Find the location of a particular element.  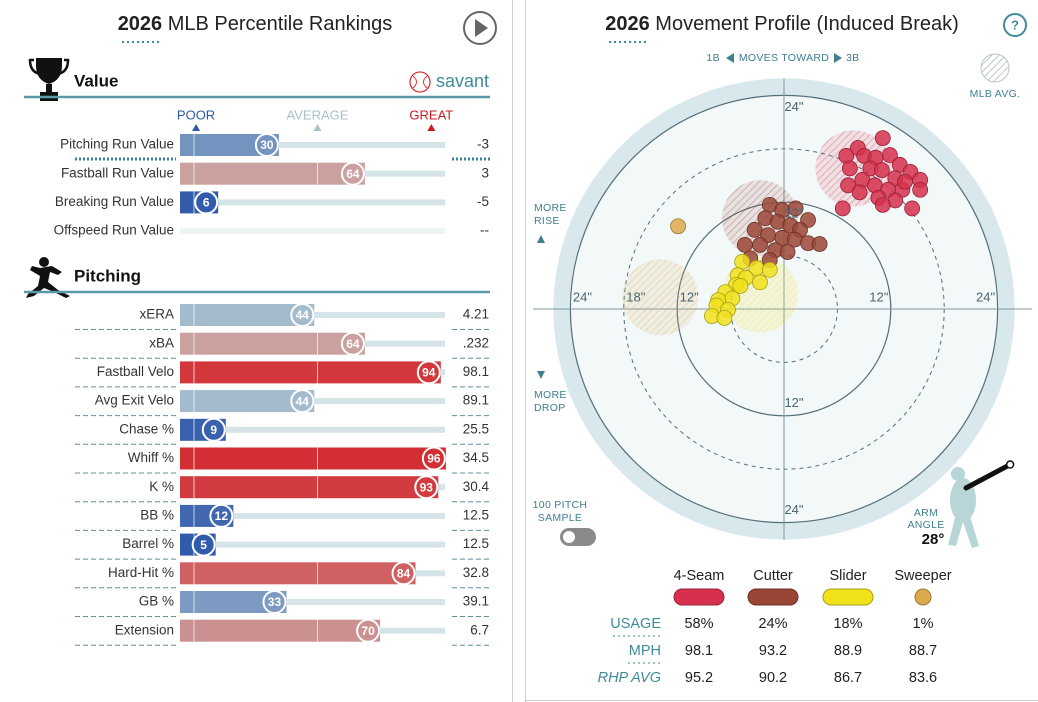

sample-toggle is located at coordinates (578, 537).